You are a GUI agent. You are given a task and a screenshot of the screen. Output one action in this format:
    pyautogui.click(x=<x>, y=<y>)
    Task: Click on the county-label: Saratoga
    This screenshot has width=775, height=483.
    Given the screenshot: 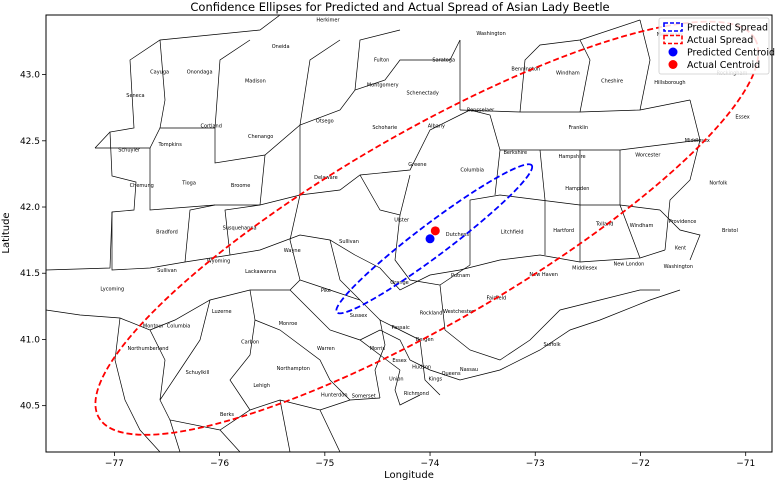 What is the action you would take?
    pyautogui.click(x=443, y=60)
    